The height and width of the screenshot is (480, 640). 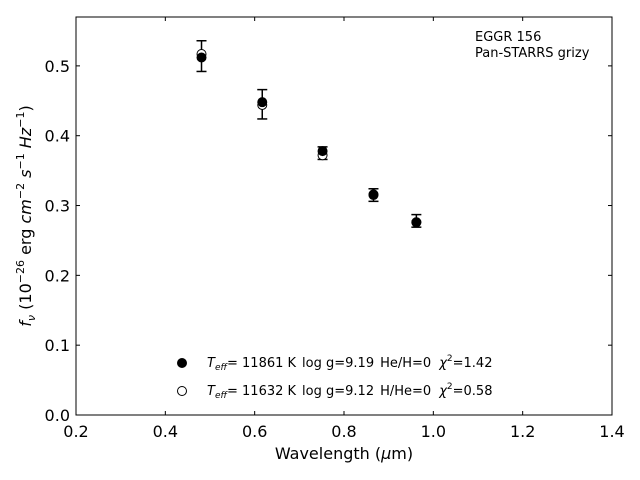 What do you see at coordinates (182, 363) in the screenshot?
I see `legend-marker-filled` at bounding box center [182, 363].